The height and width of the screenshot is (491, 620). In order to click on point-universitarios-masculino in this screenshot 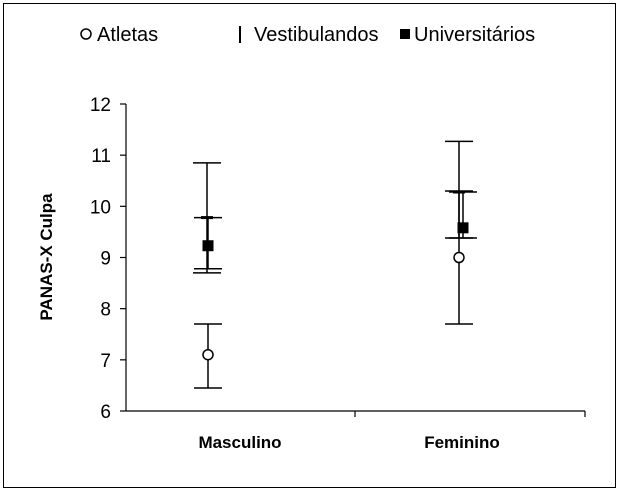, I will do `click(208, 246)`.